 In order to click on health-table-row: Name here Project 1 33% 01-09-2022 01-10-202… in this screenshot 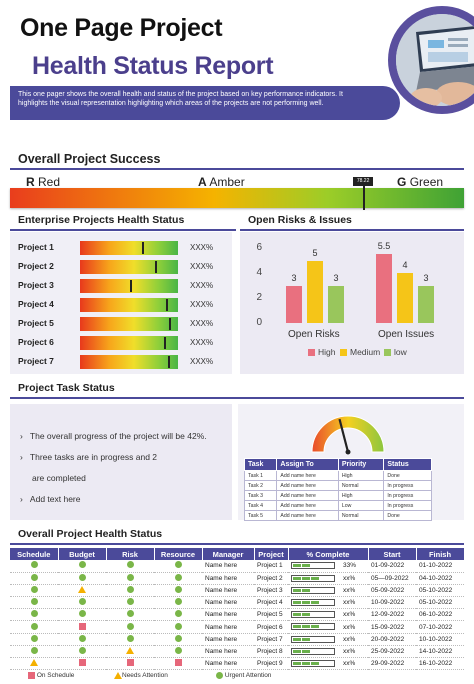, I will do `click(237, 566)`.